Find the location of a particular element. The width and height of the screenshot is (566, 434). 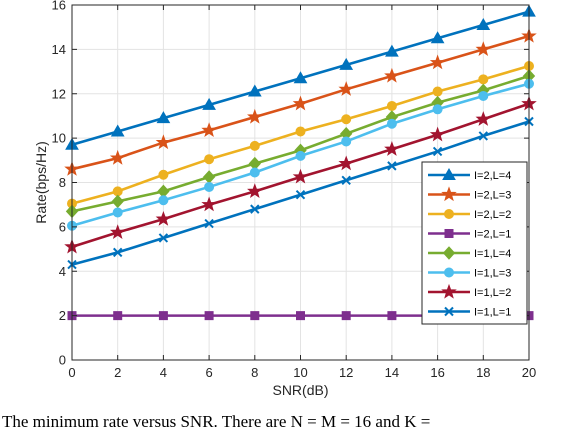

x-tick-label: 4 is located at coordinates (163, 372).